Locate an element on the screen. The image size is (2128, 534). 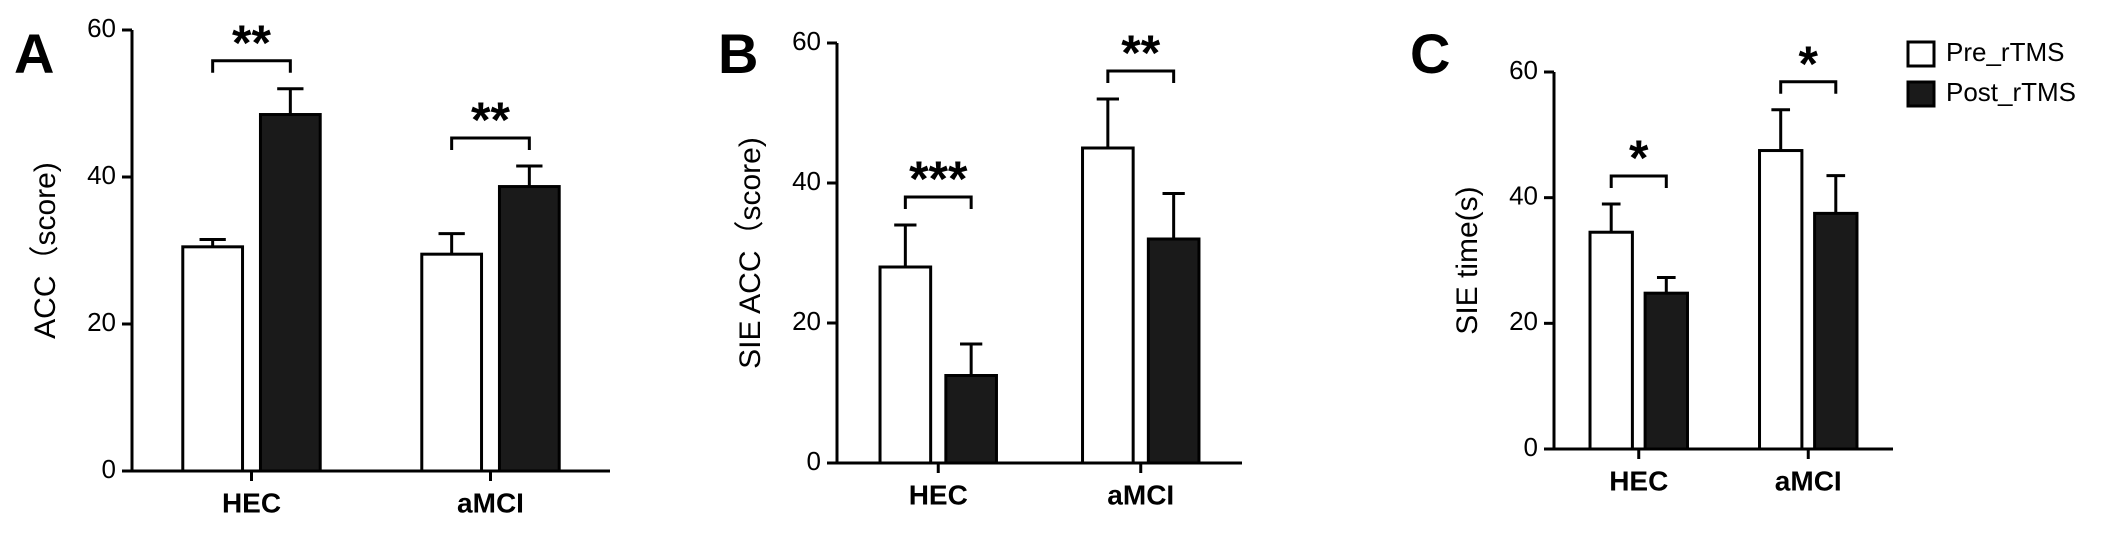
y-axis-label: SIE ACC（score) is located at coordinates (750, 253).